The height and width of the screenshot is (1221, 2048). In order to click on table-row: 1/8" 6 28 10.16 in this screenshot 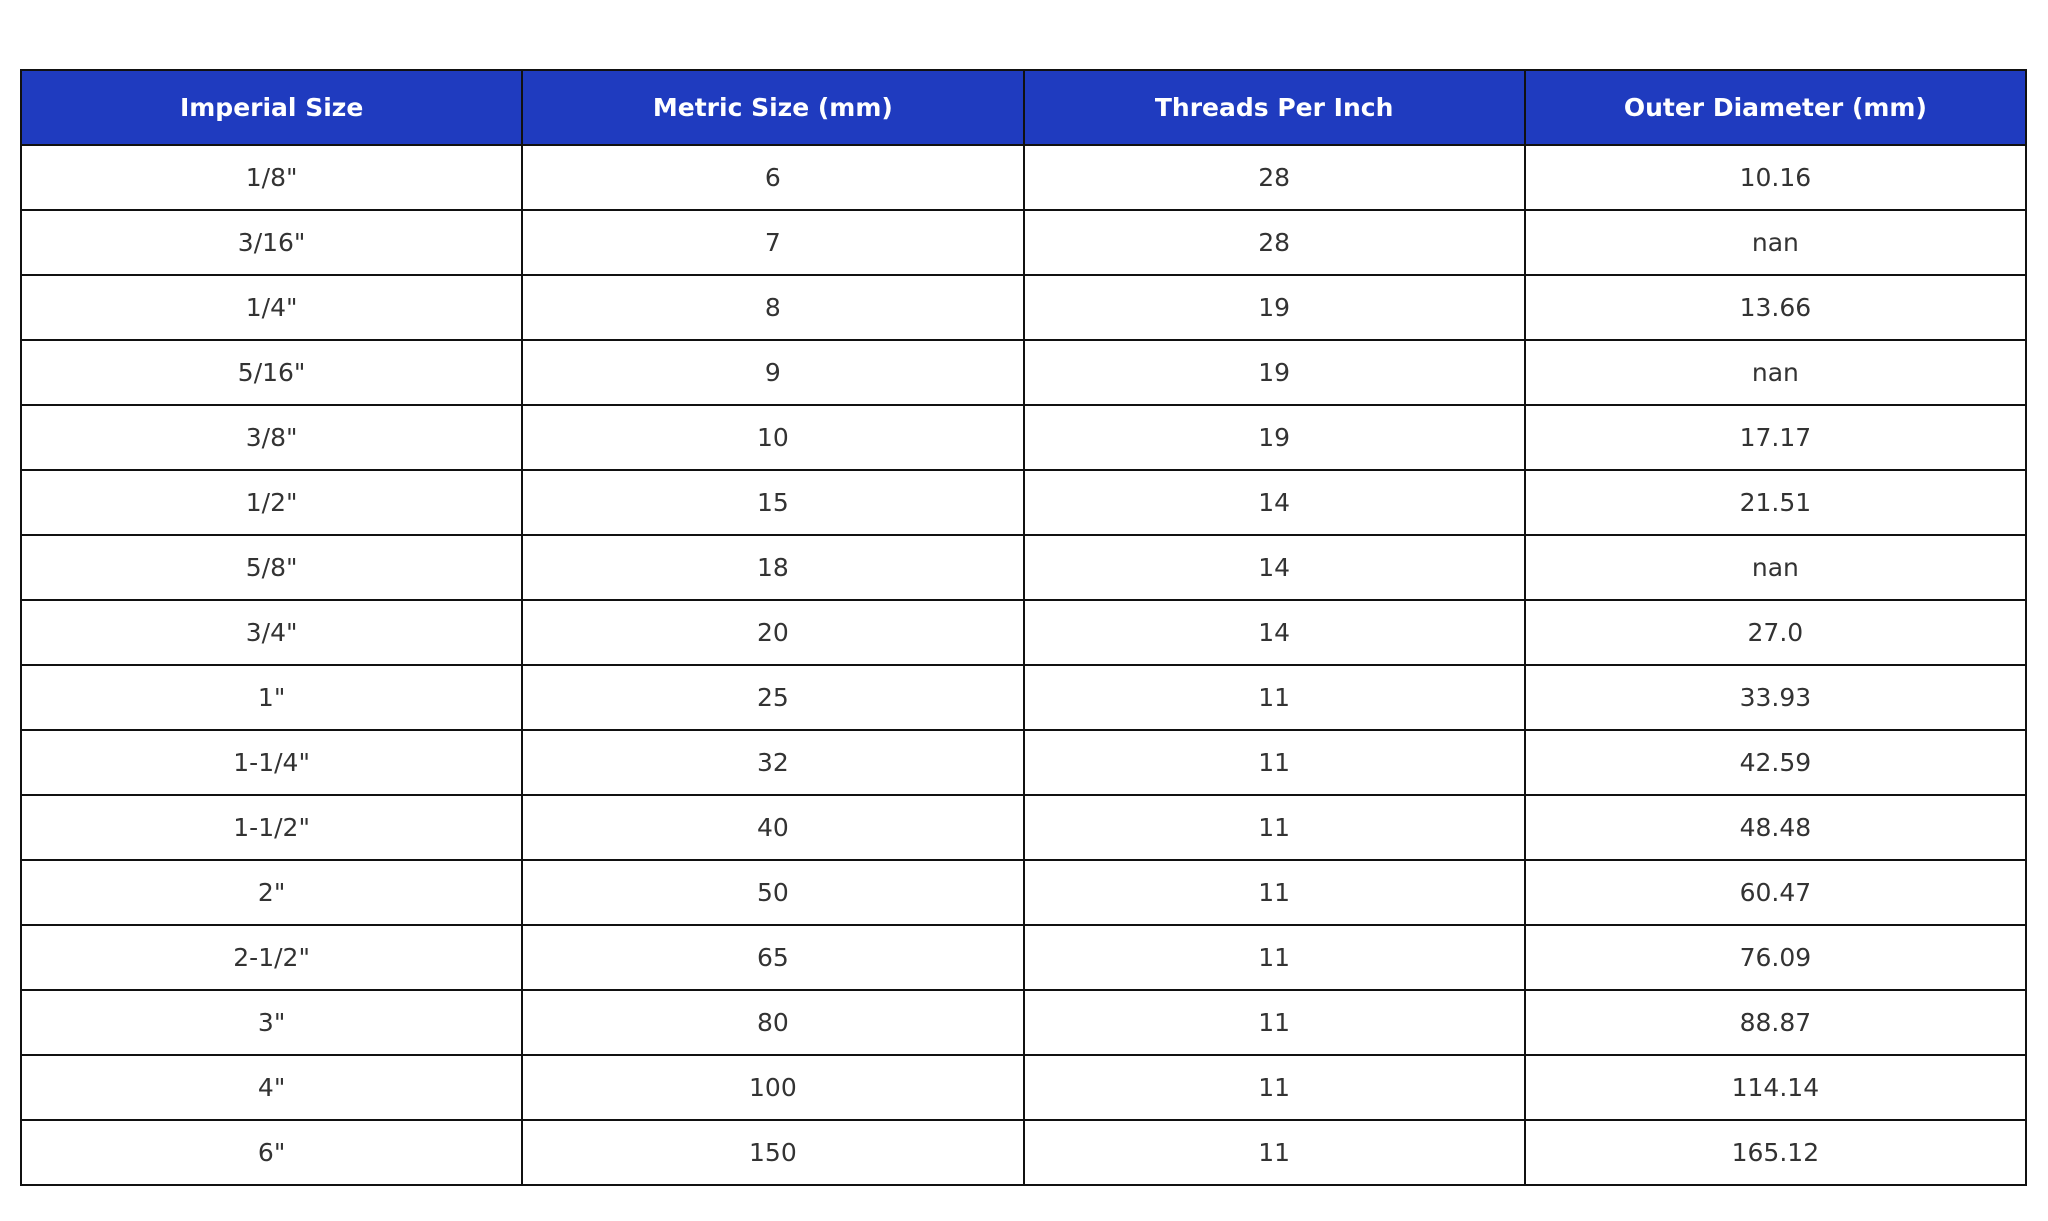, I will do `click(1023, 177)`.